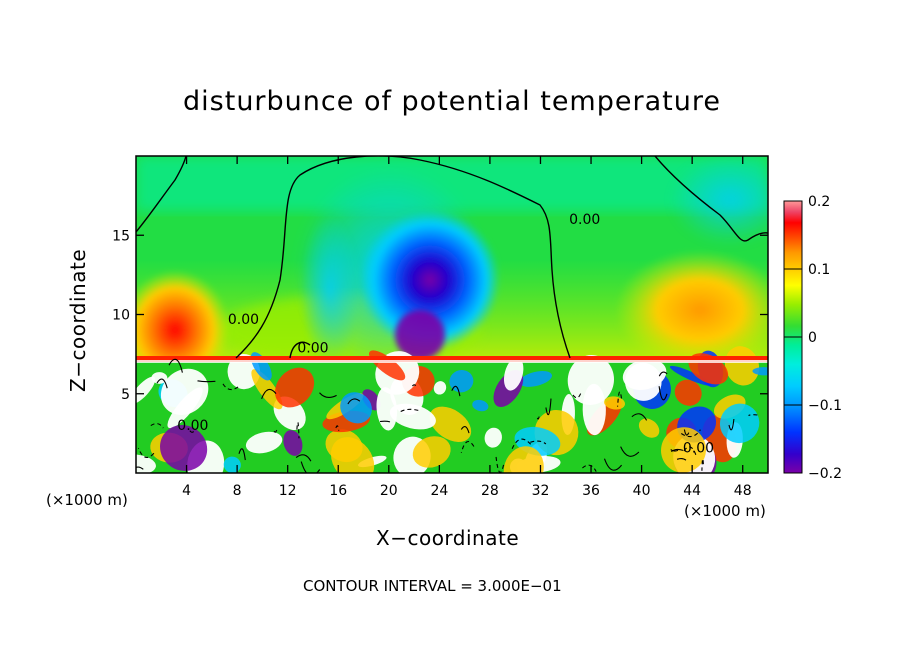 This screenshot has height=654, width=904. Describe the element at coordinates (121, 236) in the screenshot. I see `y-tick-label: 15` at that location.